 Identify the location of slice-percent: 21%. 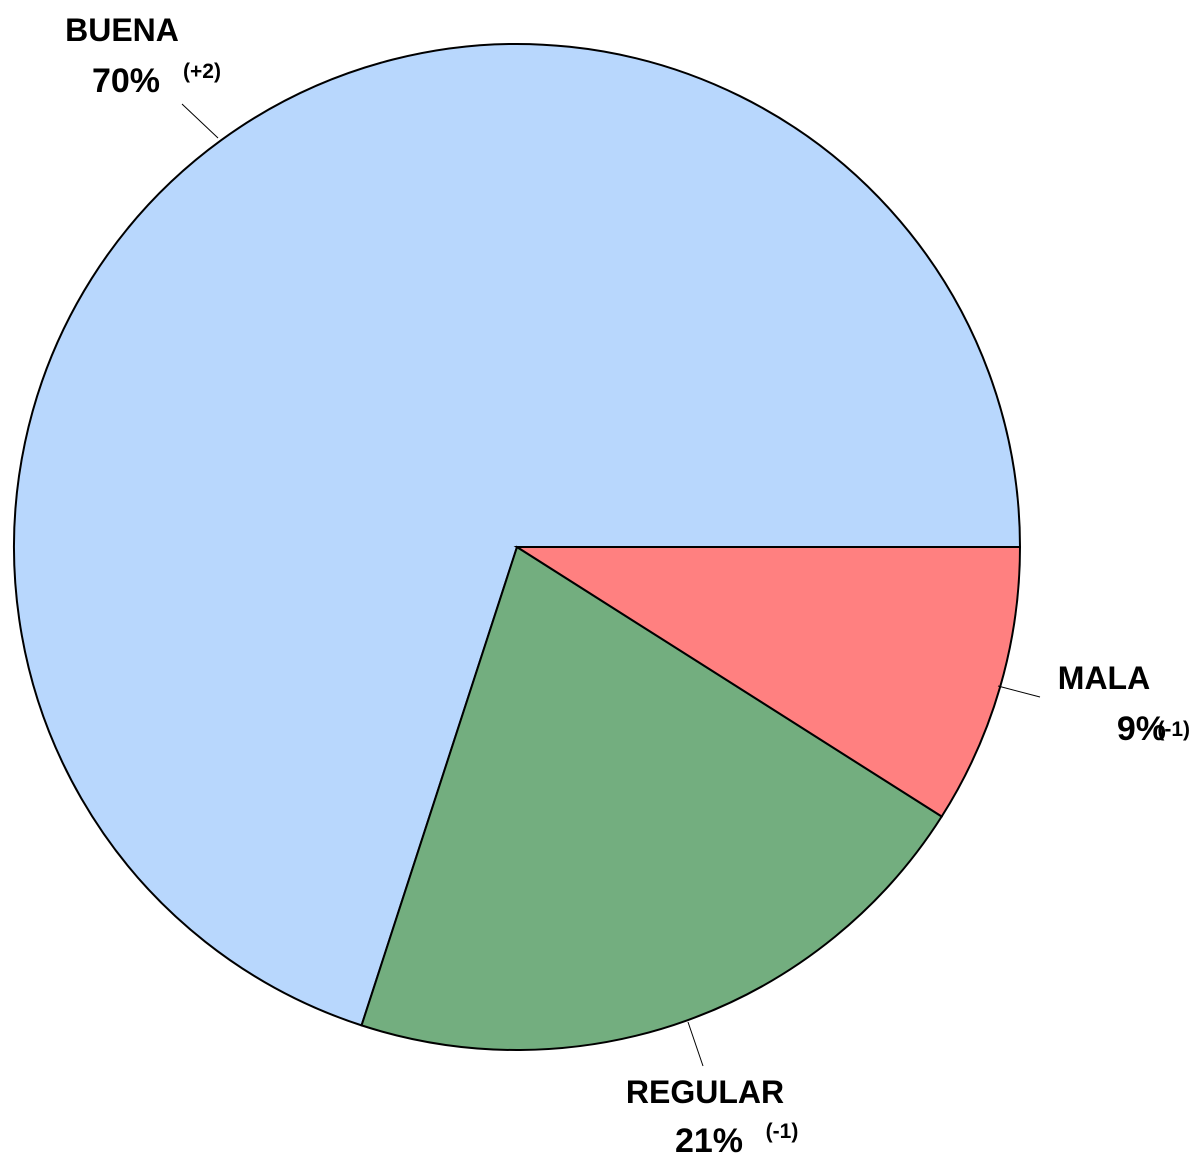
(709, 1140).